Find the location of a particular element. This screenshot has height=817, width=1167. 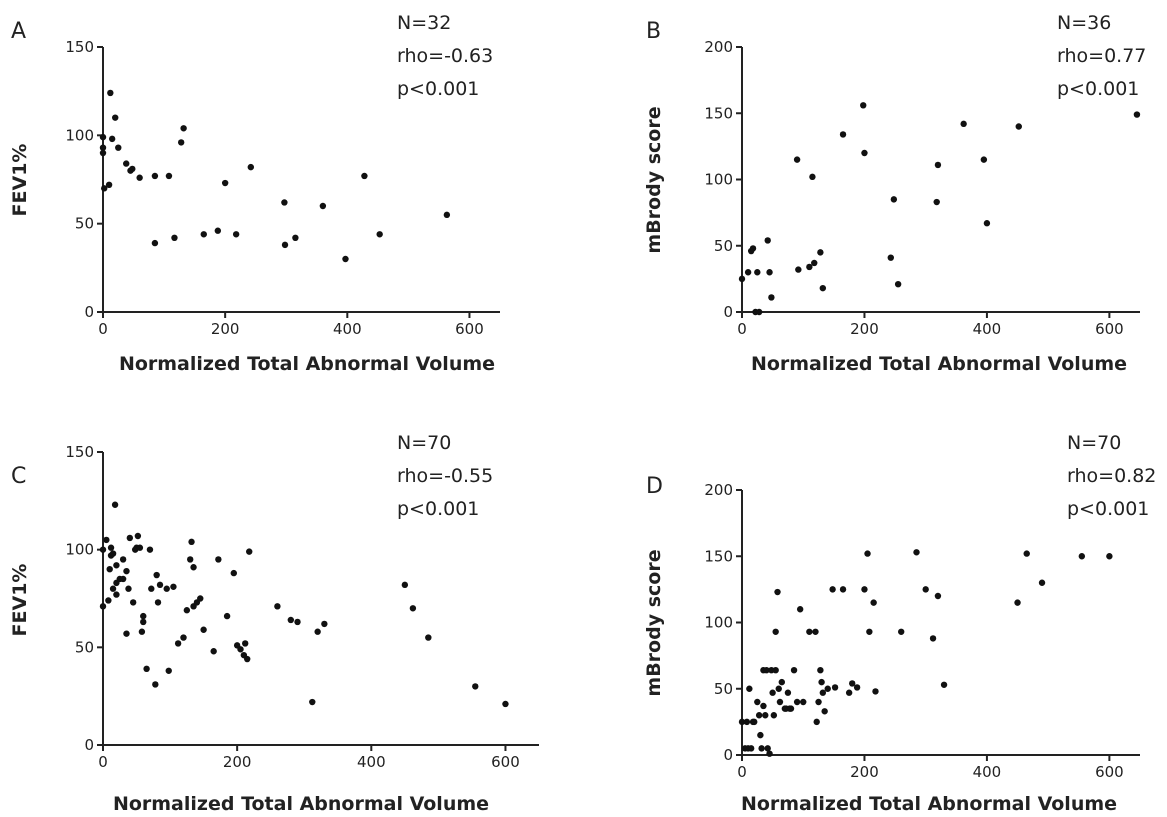

panel-b-y-tick-label: 150 is located at coordinates (718, 113).